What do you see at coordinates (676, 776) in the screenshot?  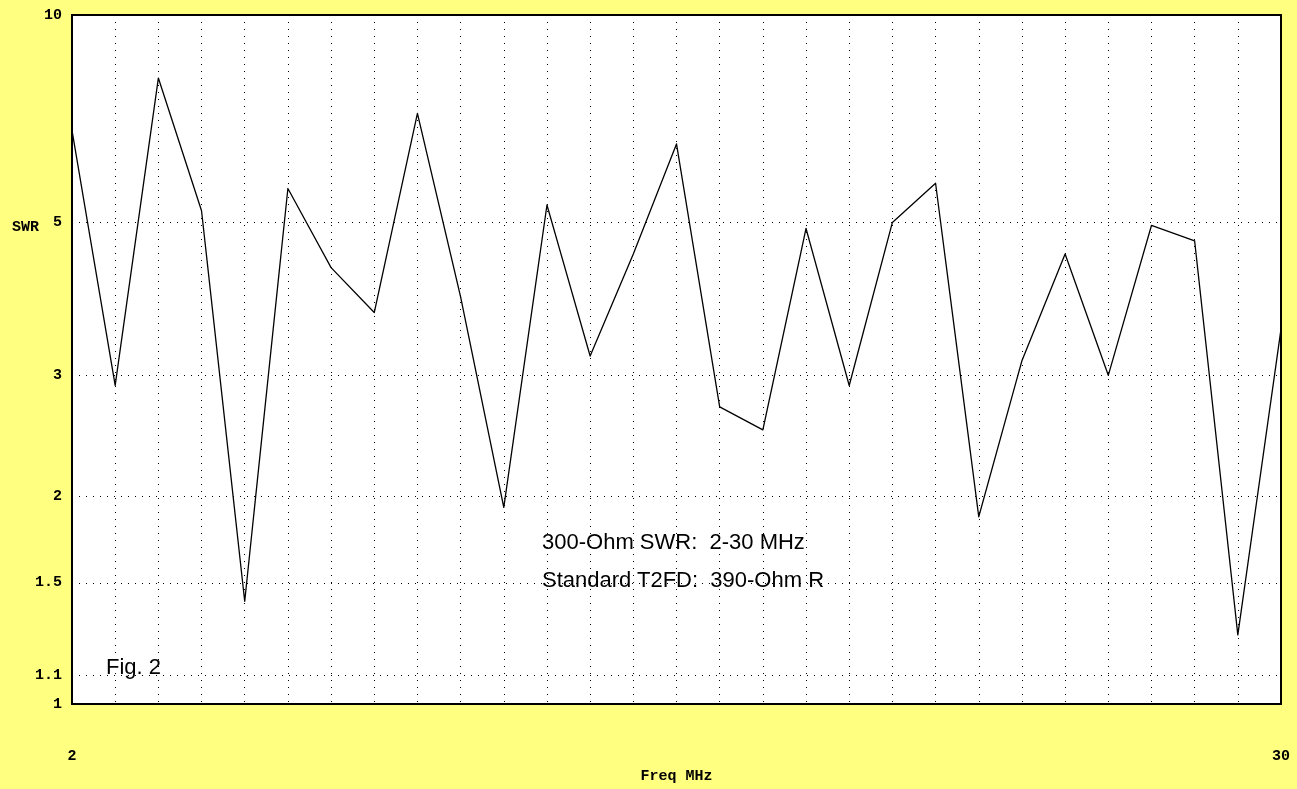 I see `x-axis-title: Freq MHz` at bounding box center [676, 776].